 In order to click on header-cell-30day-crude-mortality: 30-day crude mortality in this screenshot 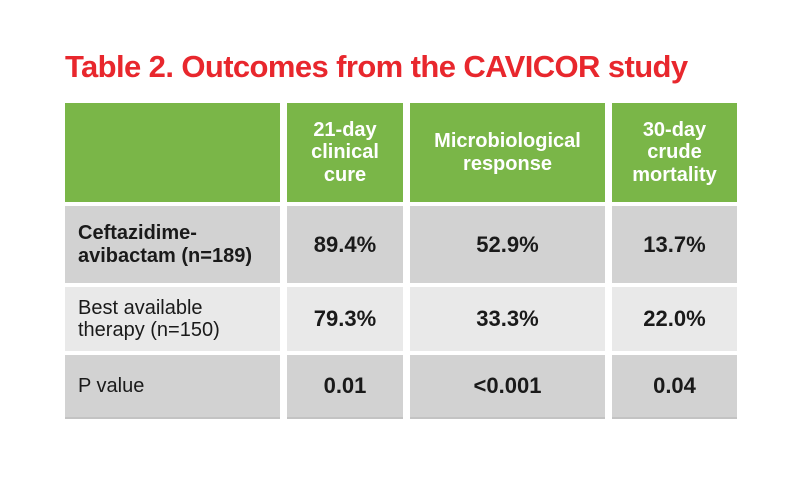, I will do `click(674, 152)`.